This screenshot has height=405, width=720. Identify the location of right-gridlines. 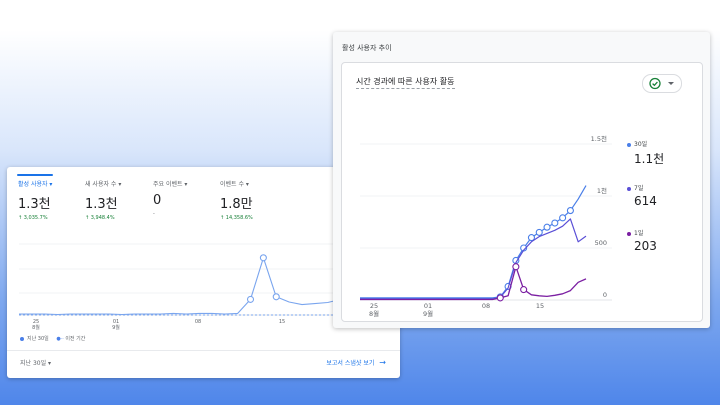
(486, 222).